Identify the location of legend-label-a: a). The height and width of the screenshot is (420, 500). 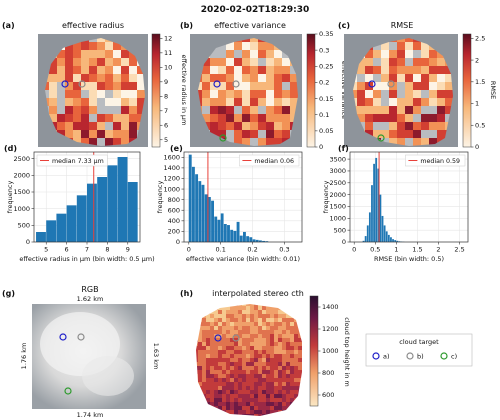
(386, 357).